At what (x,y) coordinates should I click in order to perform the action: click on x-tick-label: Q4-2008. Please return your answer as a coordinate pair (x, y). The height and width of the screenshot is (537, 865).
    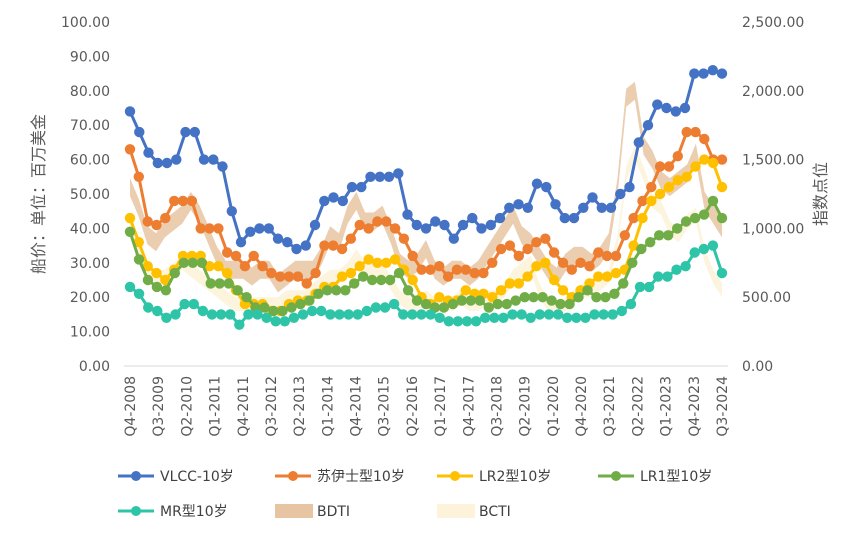
    Looking at the image, I should click on (131, 406).